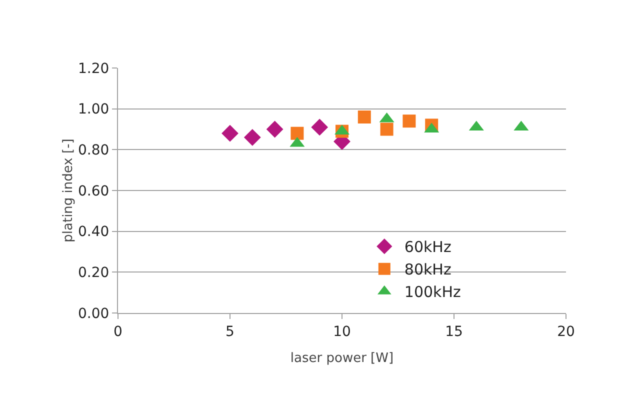  Describe the element at coordinates (94, 314) in the screenshot. I see `y-tick-label: 0.00` at that location.